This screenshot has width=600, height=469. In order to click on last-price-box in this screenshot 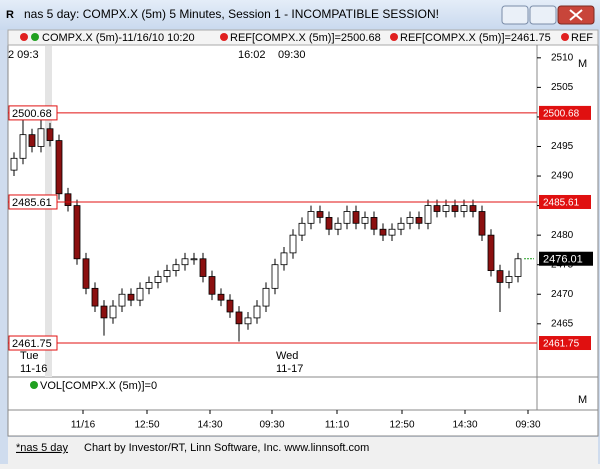, I will do `click(566, 258)`.